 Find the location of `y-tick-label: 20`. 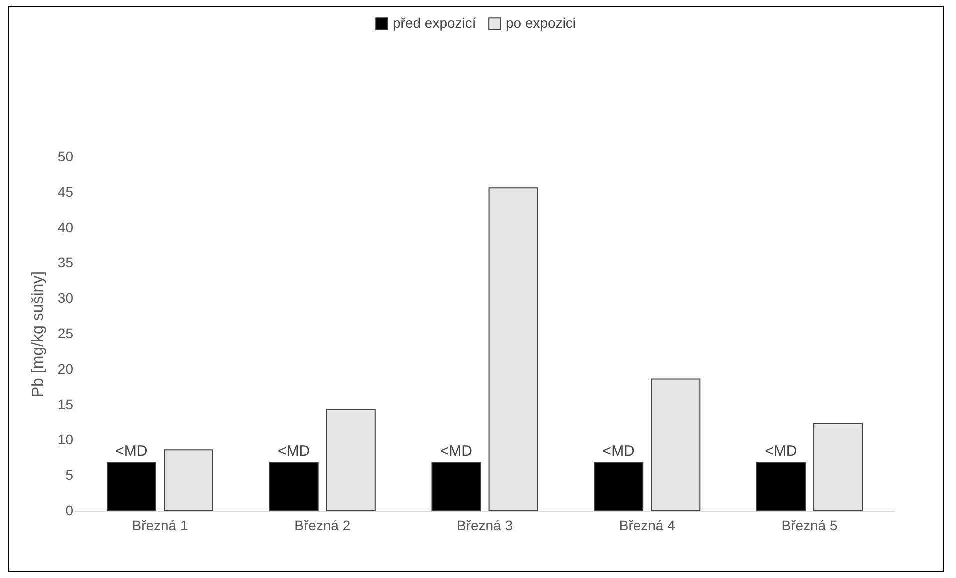

y-tick-label: 20 is located at coordinates (66, 368).